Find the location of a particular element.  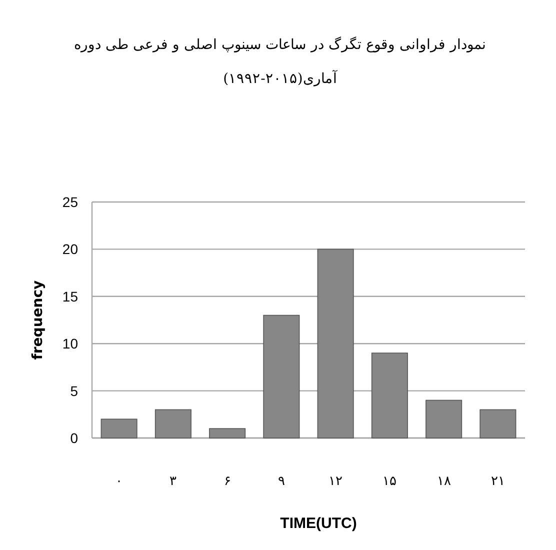

x-tick-label: ۱۲ is located at coordinates (335, 481).